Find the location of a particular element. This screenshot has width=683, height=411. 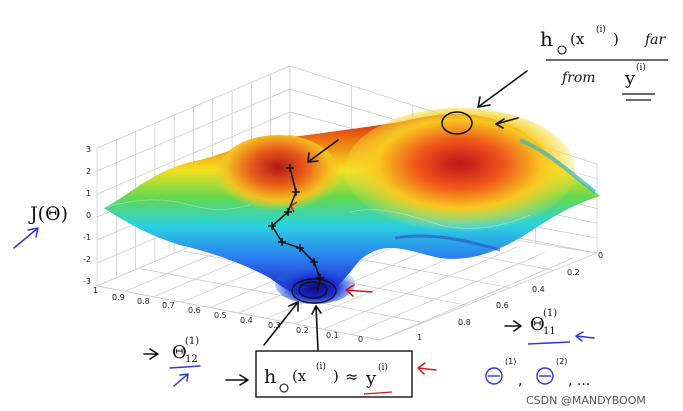

top-note: h (x (i) ) far from y (i) is located at coordinates (604, 62).